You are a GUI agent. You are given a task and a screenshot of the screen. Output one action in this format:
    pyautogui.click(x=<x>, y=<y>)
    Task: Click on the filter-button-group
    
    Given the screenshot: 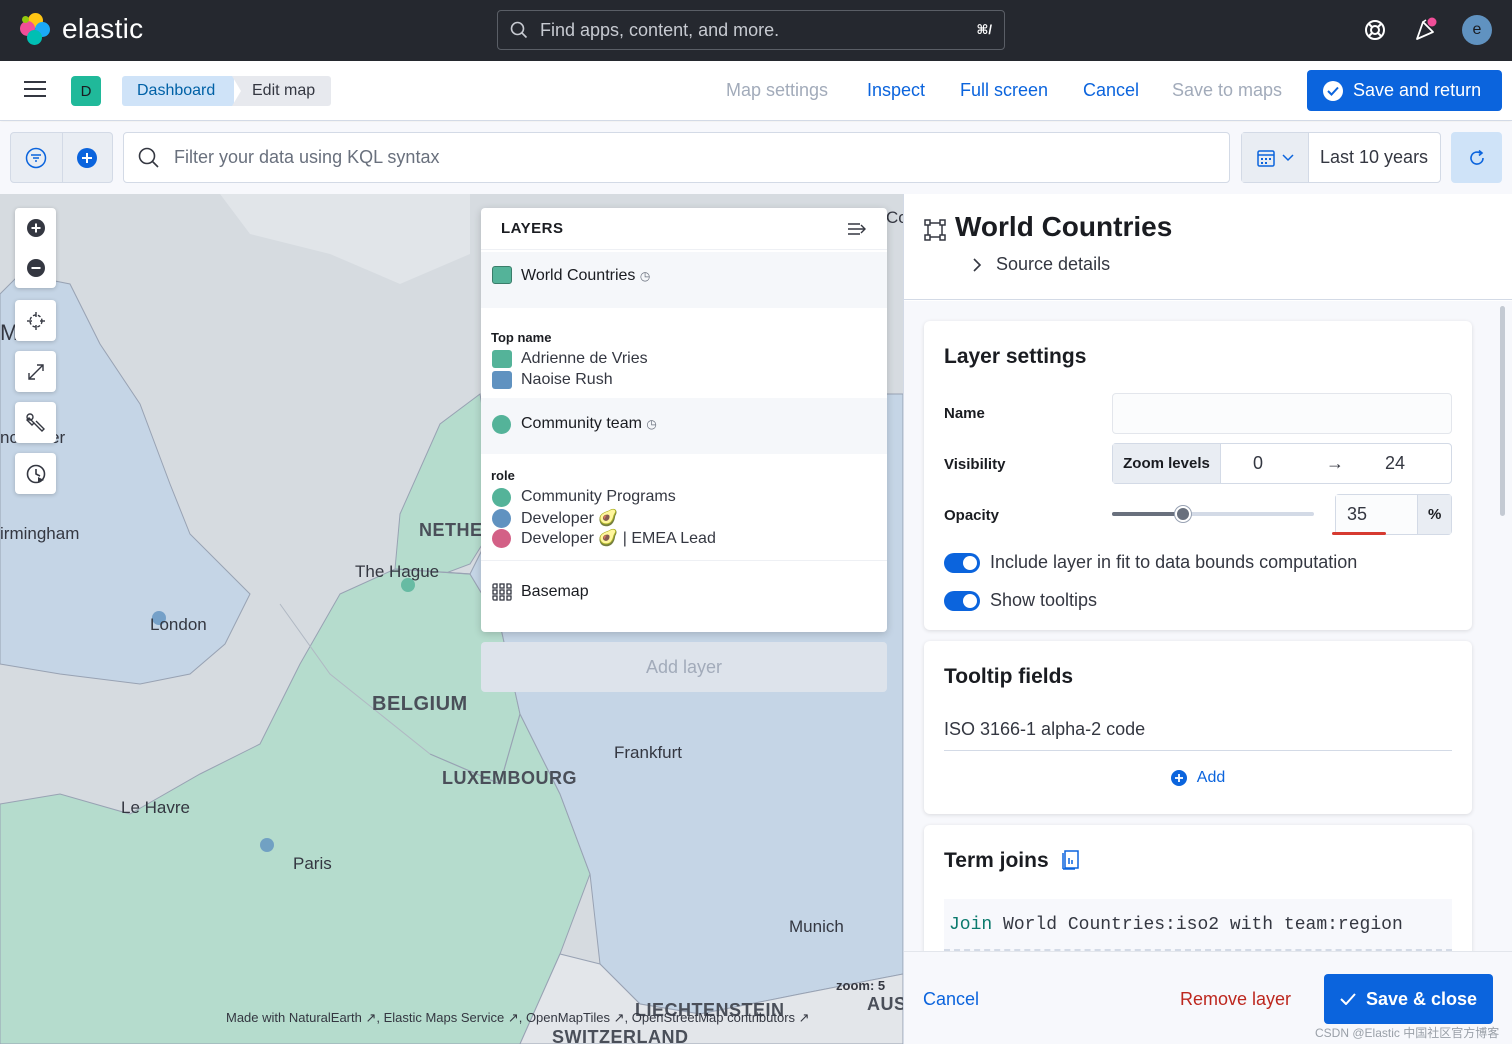 What is the action you would take?
    pyautogui.click(x=61, y=157)
    